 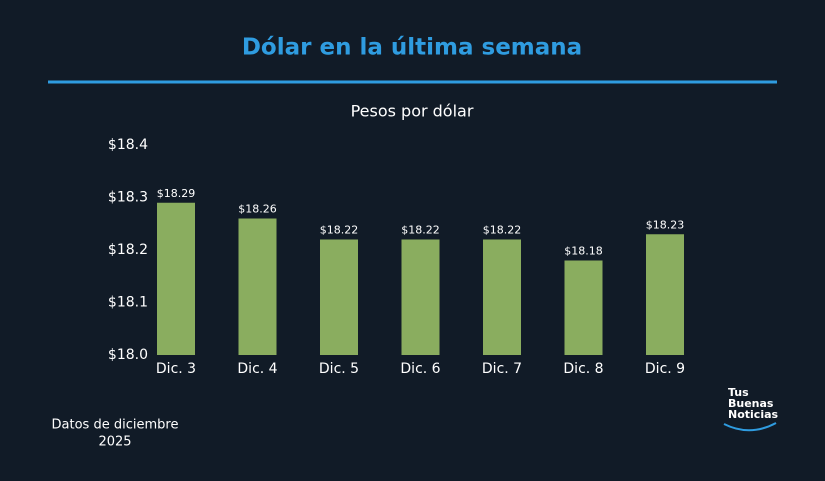 I want to click on x-tick-label: Dic. 7, so click(x=502, y=369).